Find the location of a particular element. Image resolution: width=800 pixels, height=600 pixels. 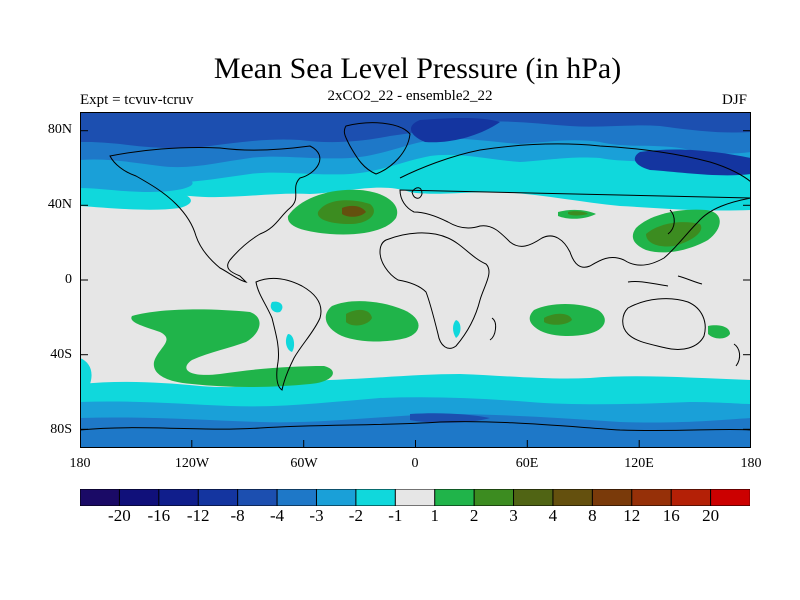

southern-africa-cyan-spot is located at coordinates (457, 329).